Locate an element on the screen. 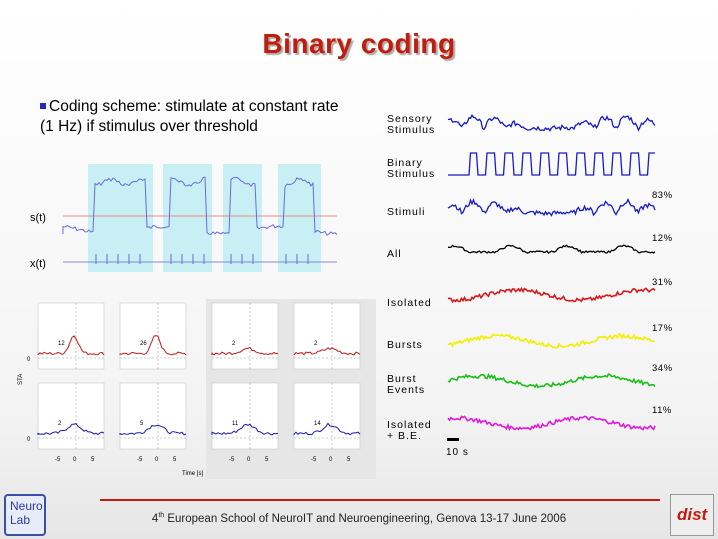 The image size is (718, 539). footer-rule is located at coordinates (380, 500).